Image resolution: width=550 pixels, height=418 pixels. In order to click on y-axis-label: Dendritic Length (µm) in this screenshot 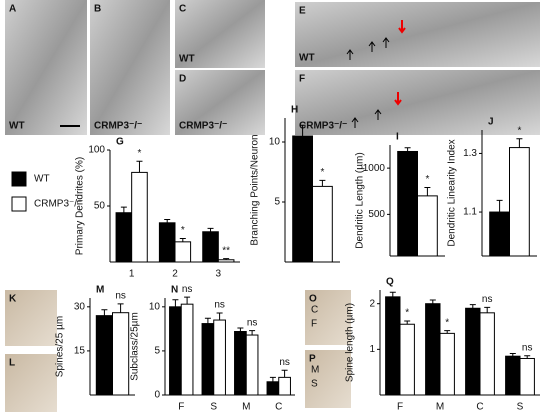, I will do `click(360, 200)`.